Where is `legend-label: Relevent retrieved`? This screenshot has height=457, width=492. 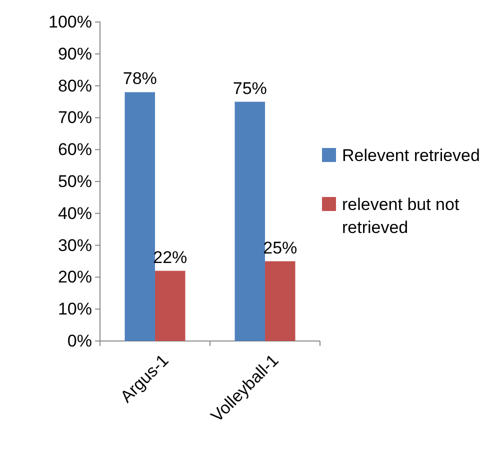 legend-label: Relevent retrieved is located at coordinates (411, 155).